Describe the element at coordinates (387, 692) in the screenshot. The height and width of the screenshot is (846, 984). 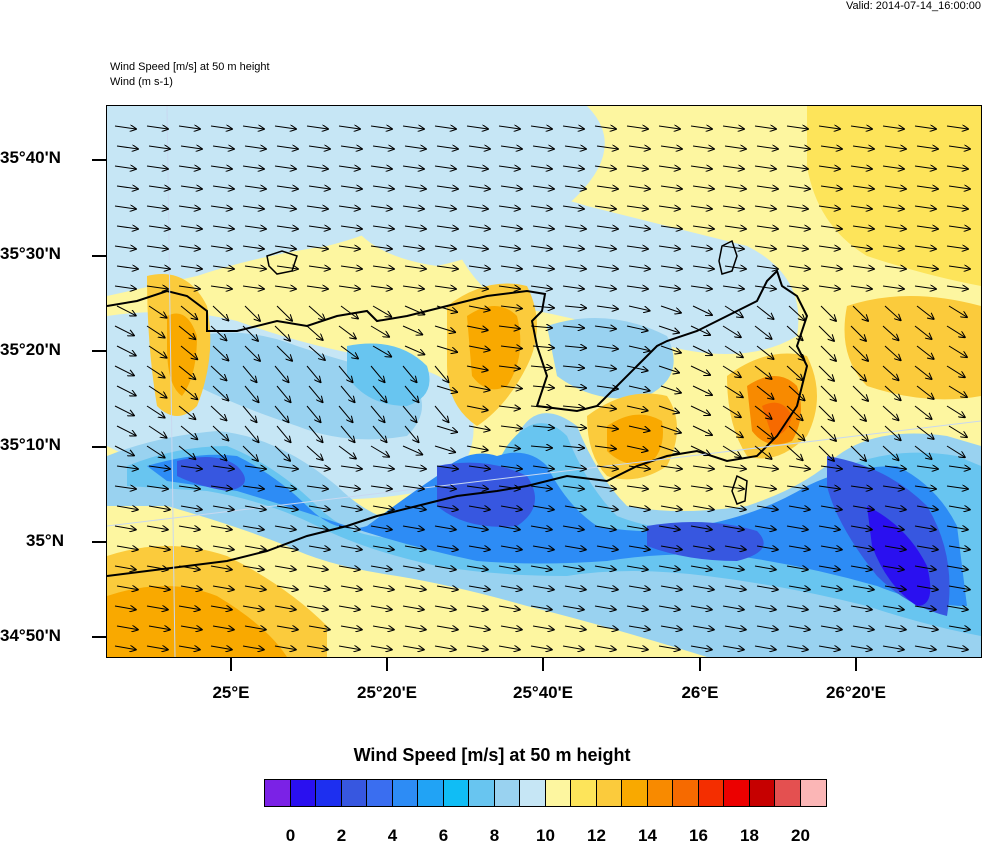
I see `lon-label-25-20: 25°20'E` at that location.